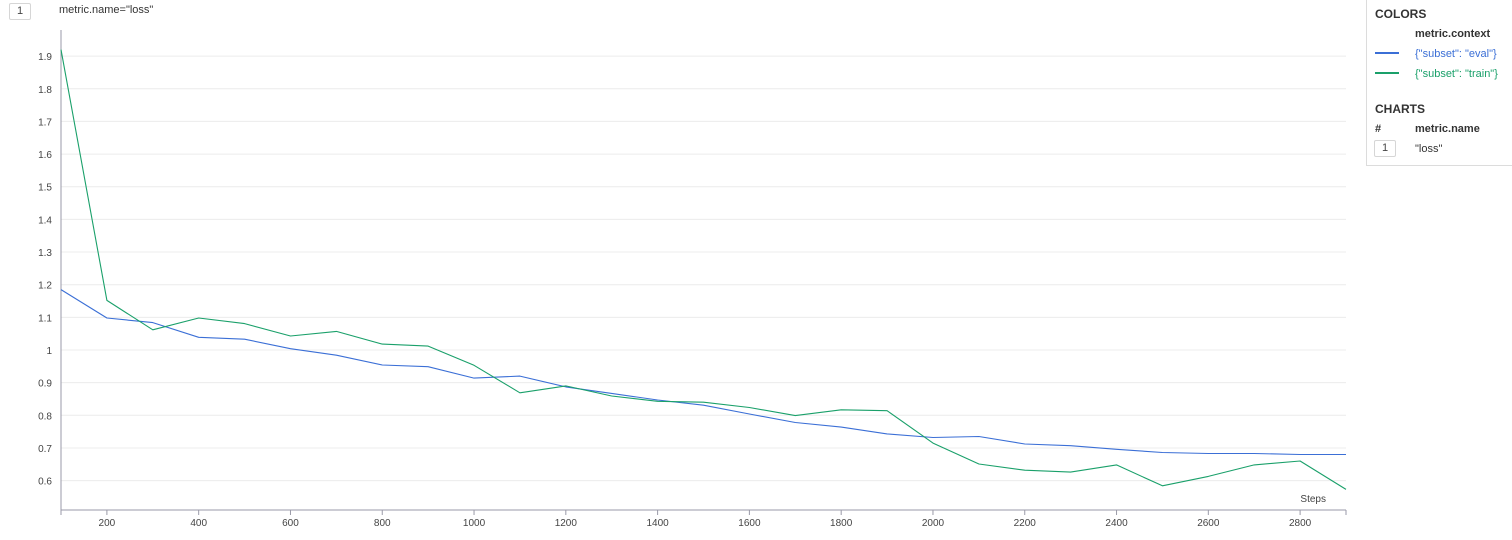 The image size is (1512, 540). What do you see at coordinates (1387, 53) in the screenshot?
I see `legend-swatch-eval` at bounding box center [1387, 53].